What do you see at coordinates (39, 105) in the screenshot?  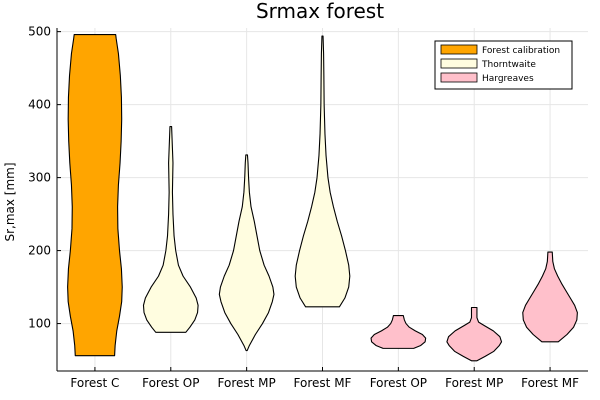 I see `y-tick-label: 400` at bounding box center [39, 105].